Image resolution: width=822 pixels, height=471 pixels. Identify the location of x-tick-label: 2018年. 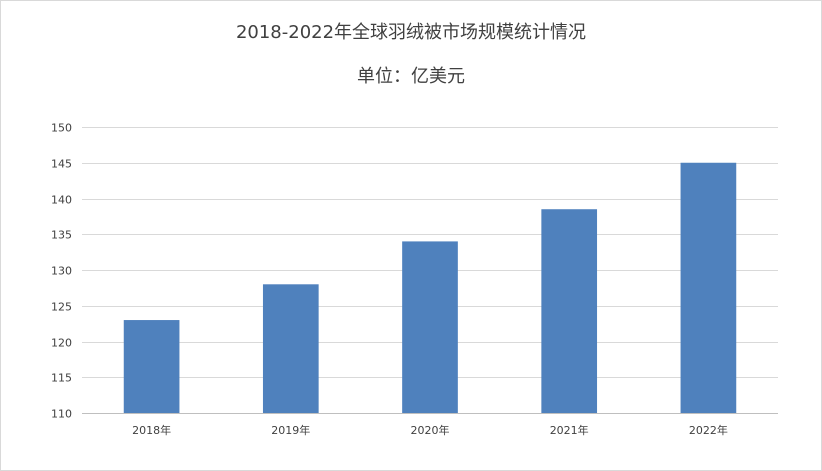
(151, 430).